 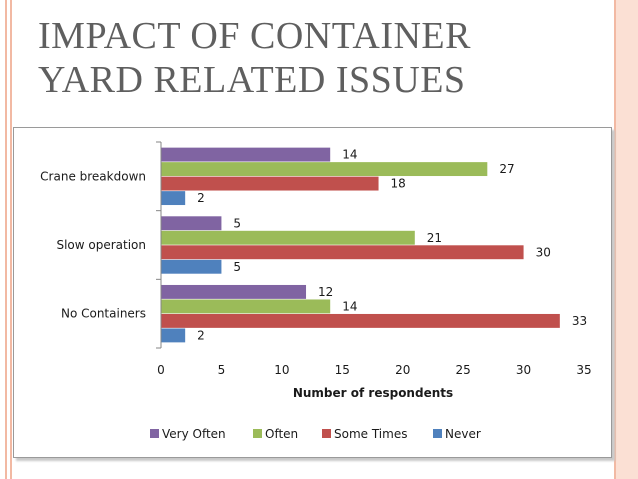 I want to click on category-label-2: No Containers, so click(x=103, y=314).